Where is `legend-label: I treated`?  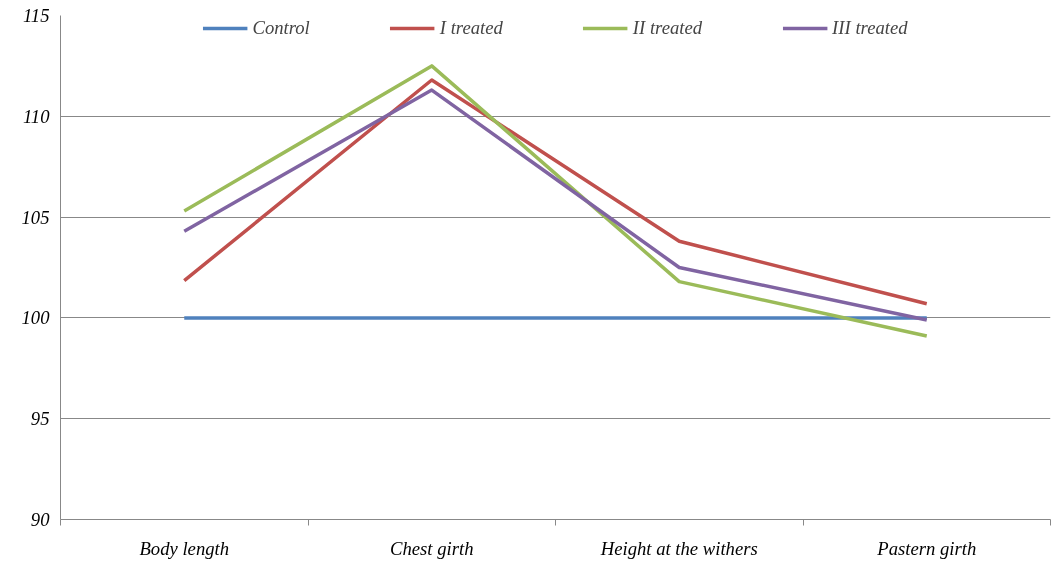
legend-label: I treated is located at coordinates (471, 28).